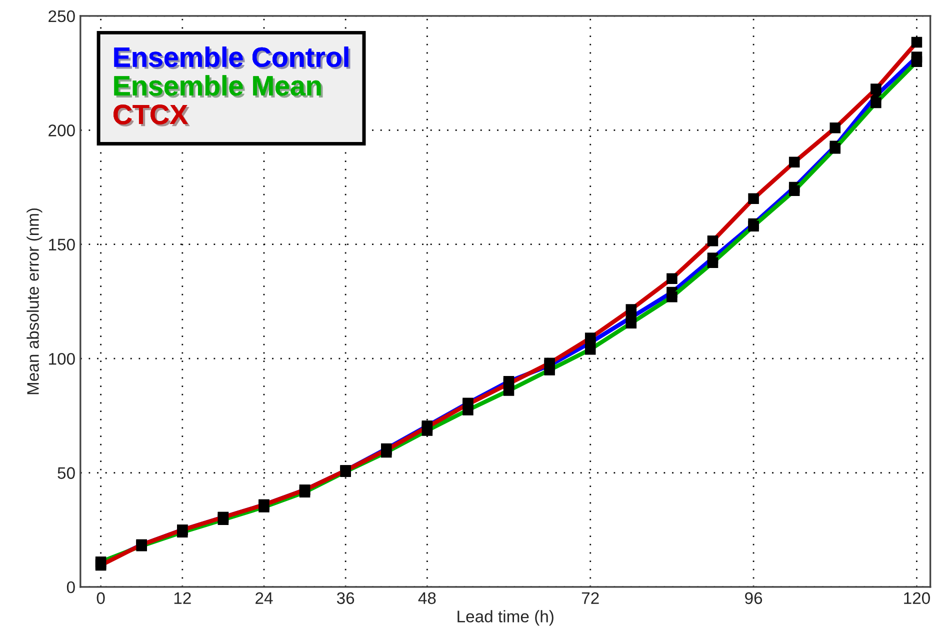 The height and width of the screenshot is (638, 935). I want to click on y-tick-label: 50, so click(66, 473).